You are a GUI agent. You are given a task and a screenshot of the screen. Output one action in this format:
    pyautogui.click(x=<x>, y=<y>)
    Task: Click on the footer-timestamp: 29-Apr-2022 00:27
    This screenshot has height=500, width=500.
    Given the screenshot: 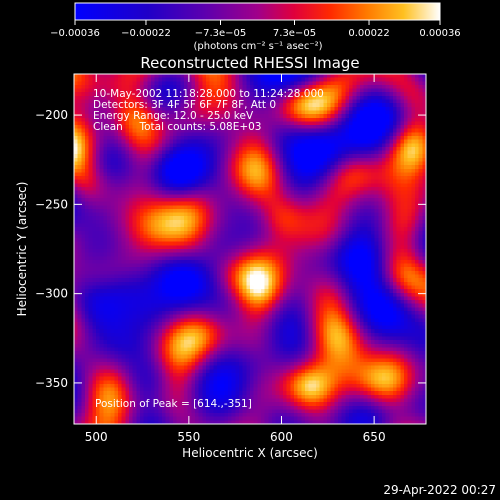 What is the action you would take?
    pyautogui.click(x=439, y=490)
    